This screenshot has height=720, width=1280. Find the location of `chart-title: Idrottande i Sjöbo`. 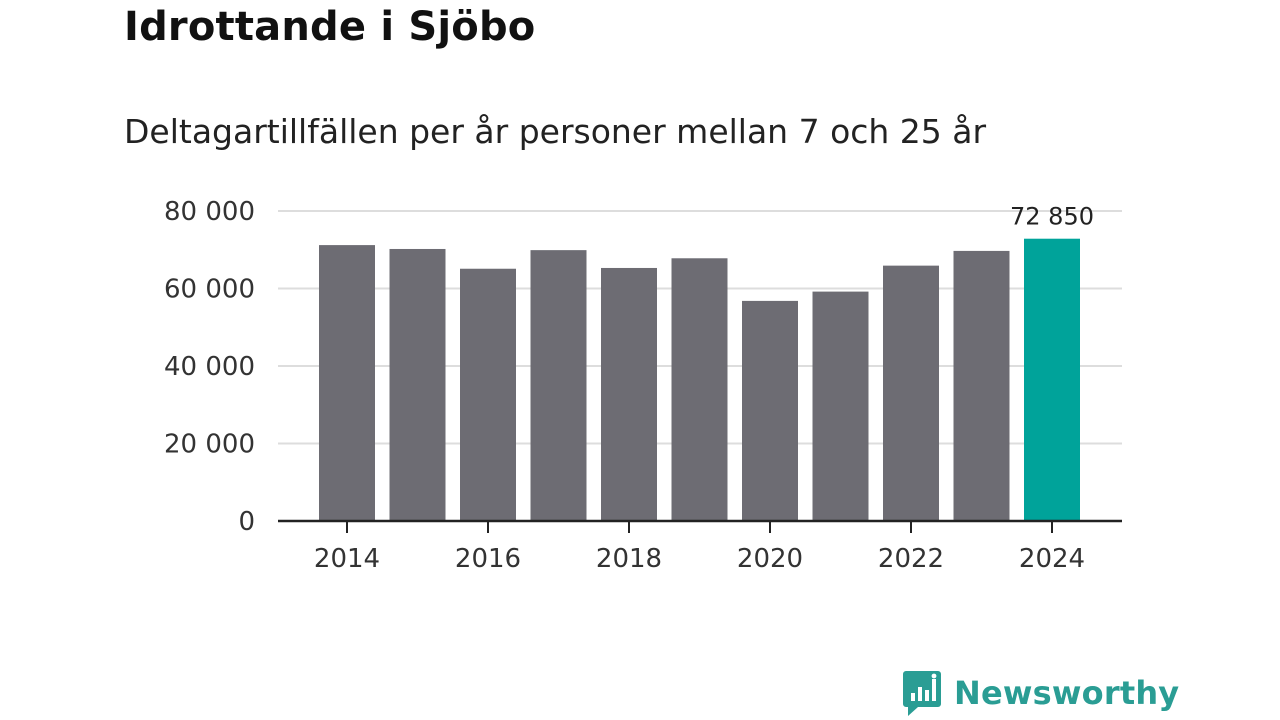

chart-title: Idrottande i Sjöbo is located at coordinates (330, 27).